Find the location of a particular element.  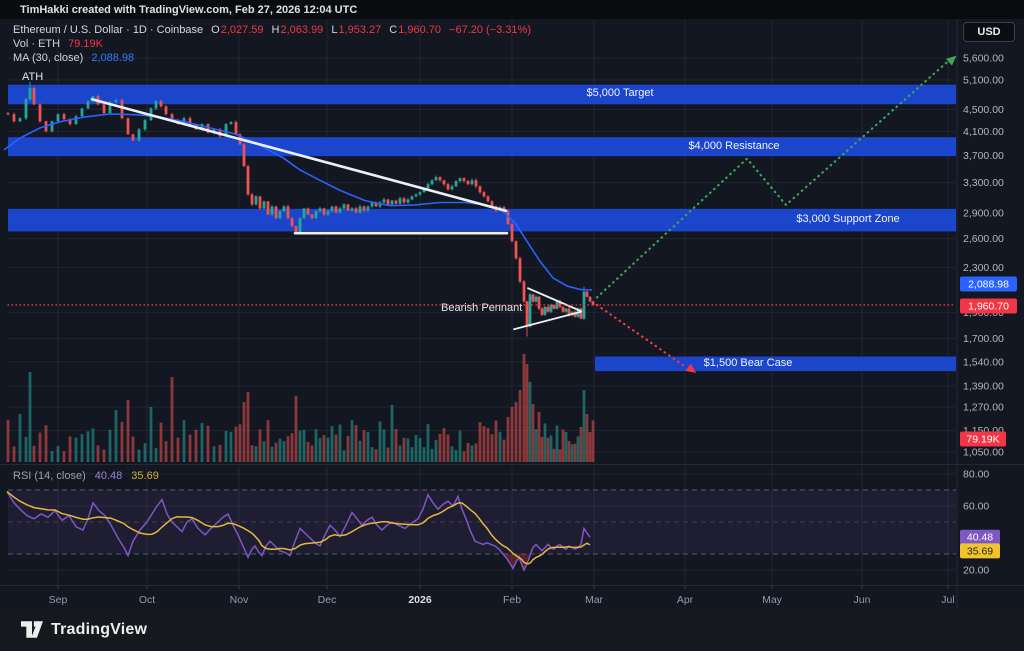

rsi-label: RSI (14, close) is located at coordinates (49, 476).